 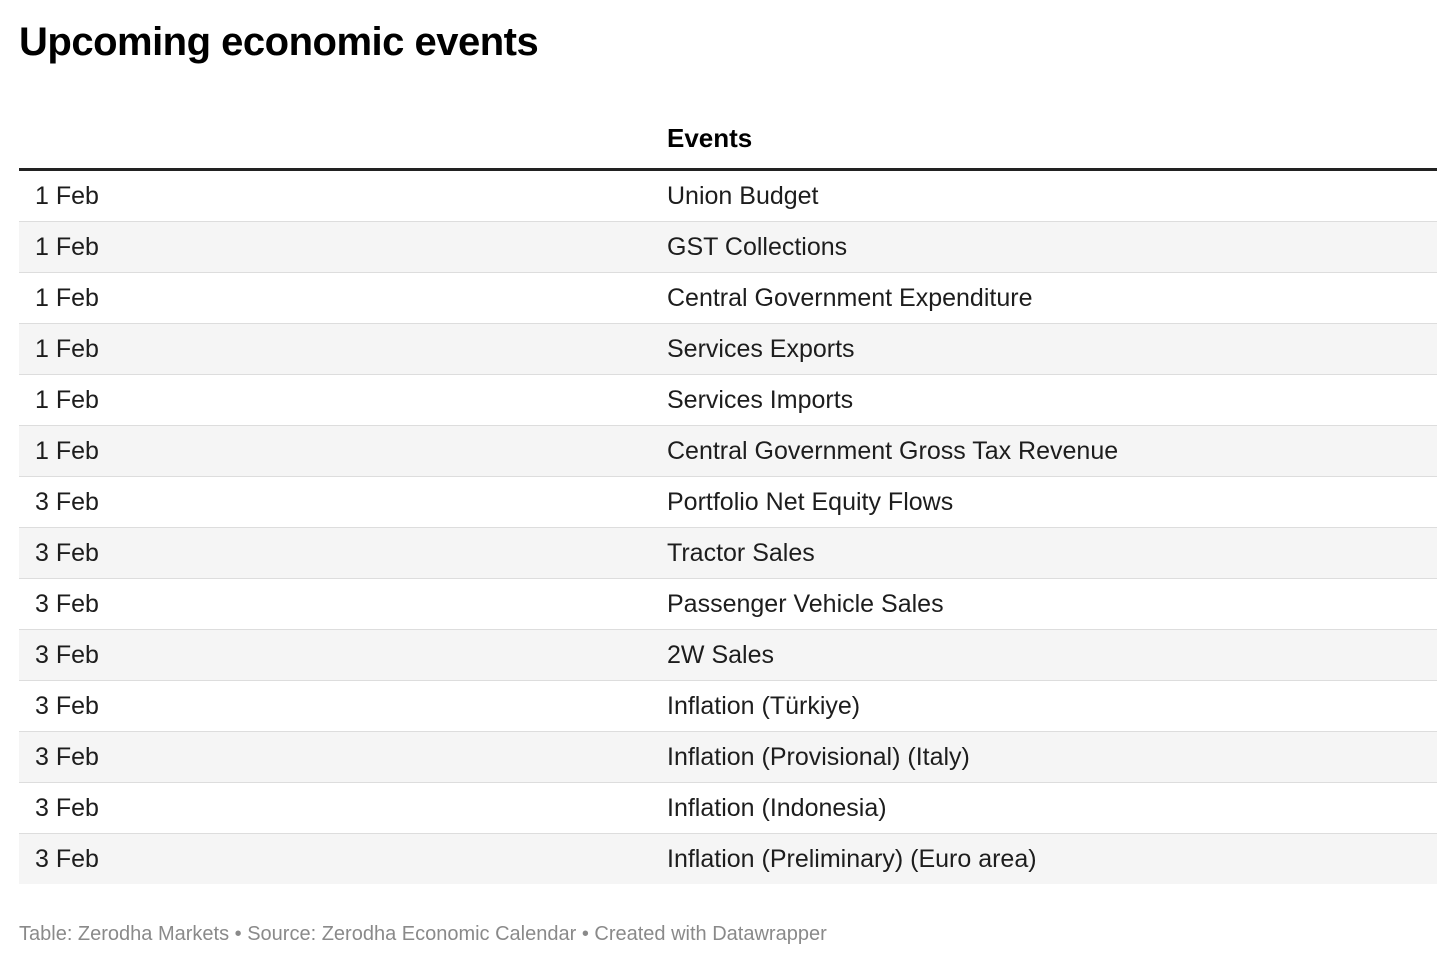 I want to click on table-row: 3 Feb Inflation (Türkiye), so click(x=728, y=706).